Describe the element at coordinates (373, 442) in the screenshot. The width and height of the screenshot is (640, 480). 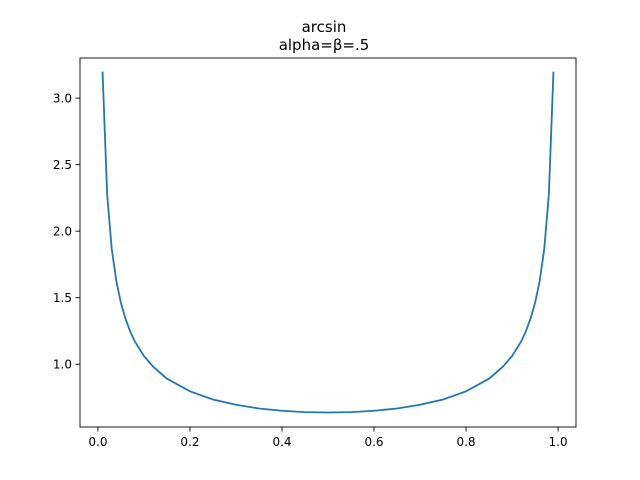
I see `x-tick-label: 0.6` at that location.